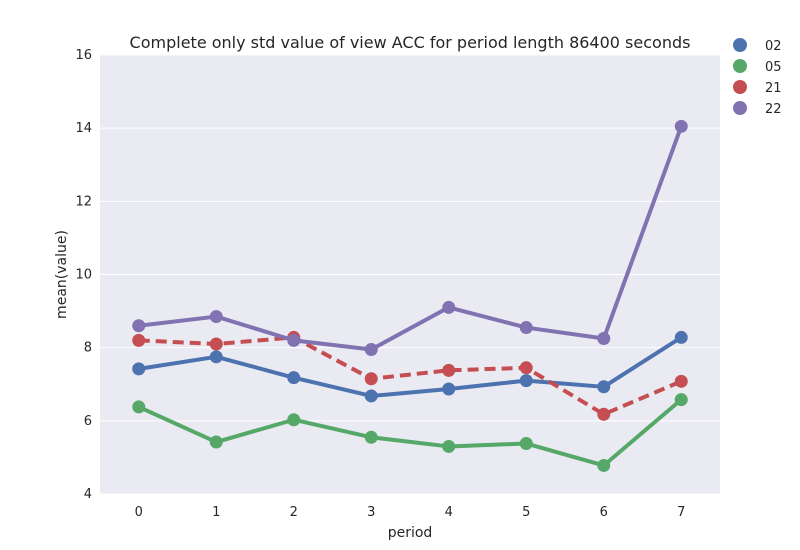 The width and height of the screenshot is (800, 550). Describe the element at coordinates (681, 512) in the screenshot. I see `x-tick-label: 7` at that location.